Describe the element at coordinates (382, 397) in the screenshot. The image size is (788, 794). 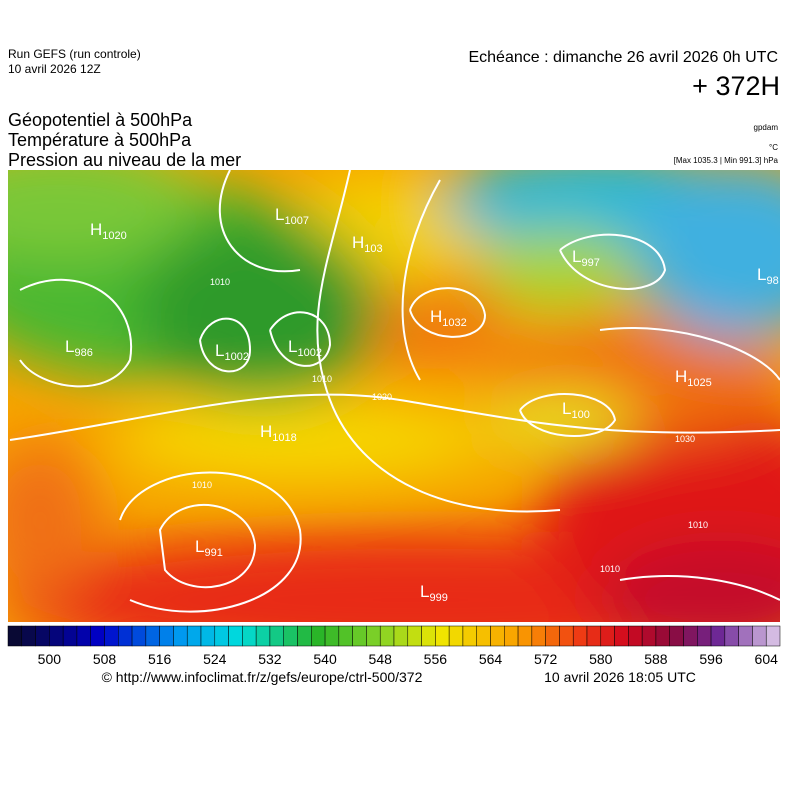
I see `isobar-label: 1020` at that location.